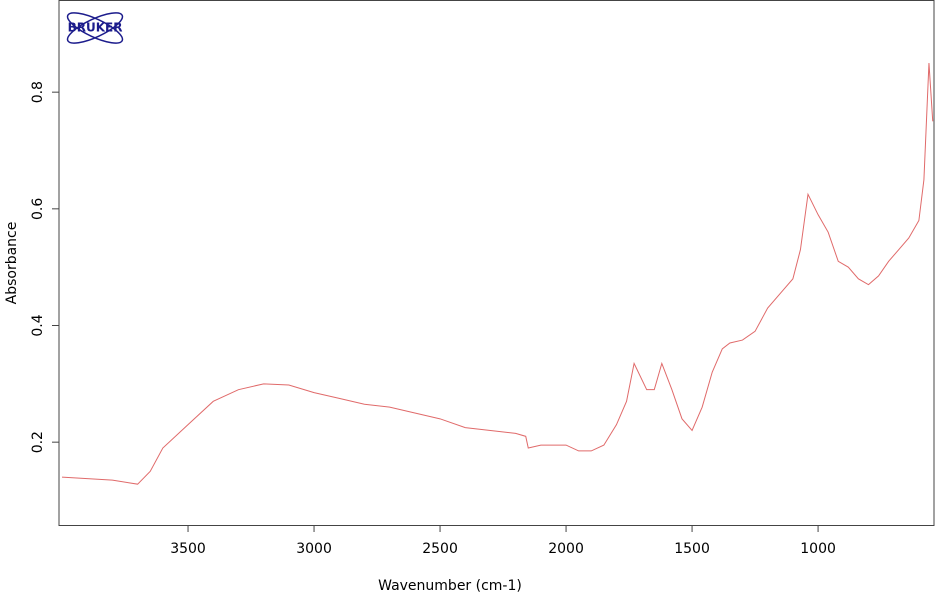  I want to click on x-tick-label: 1500, so click(692, 549).